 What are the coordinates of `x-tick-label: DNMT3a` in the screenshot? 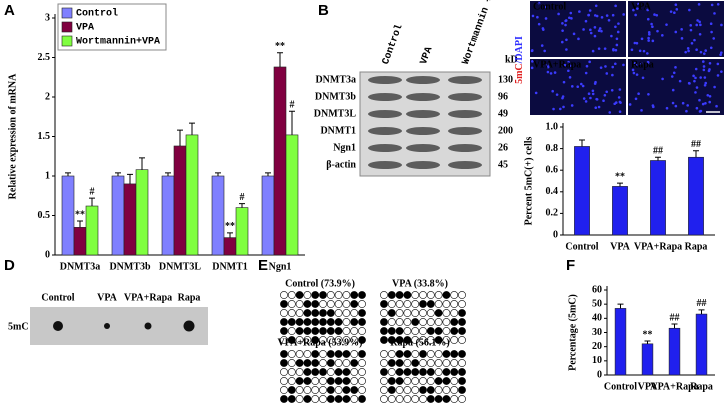 It's located at (80, 266).